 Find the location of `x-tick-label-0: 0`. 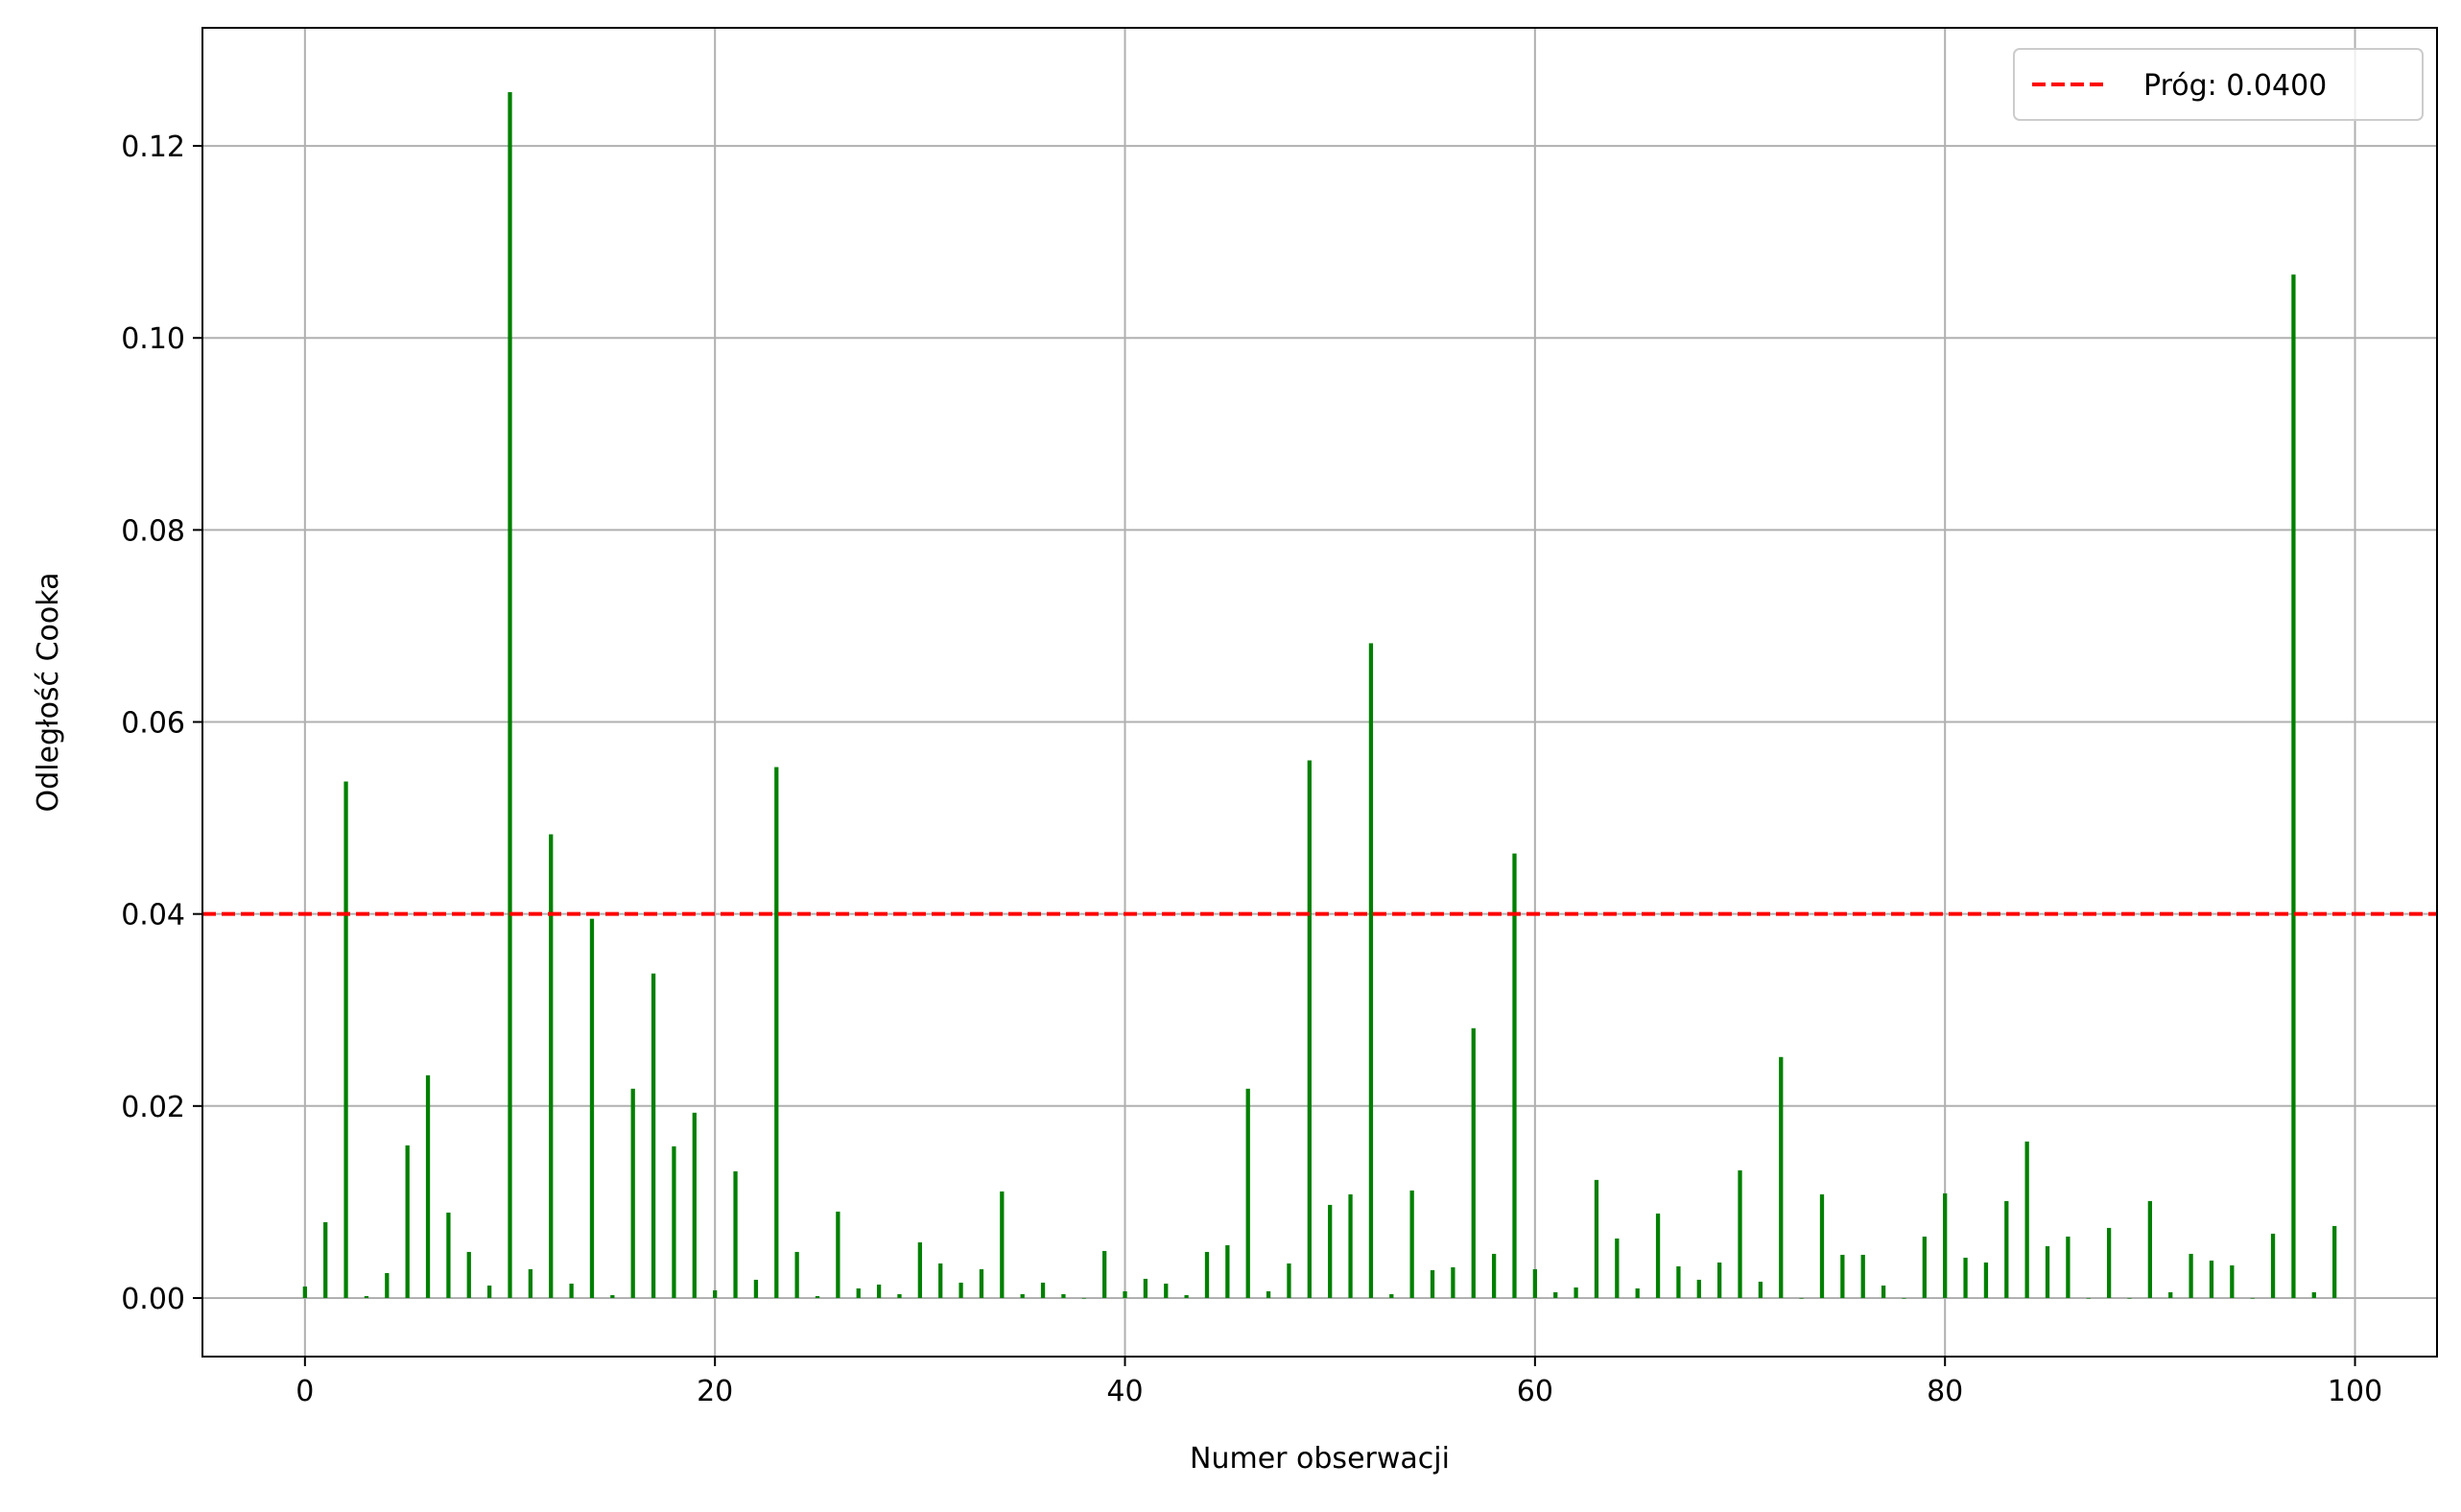

x-tick-label-0: 0 is located at coordinates (305, 1391).